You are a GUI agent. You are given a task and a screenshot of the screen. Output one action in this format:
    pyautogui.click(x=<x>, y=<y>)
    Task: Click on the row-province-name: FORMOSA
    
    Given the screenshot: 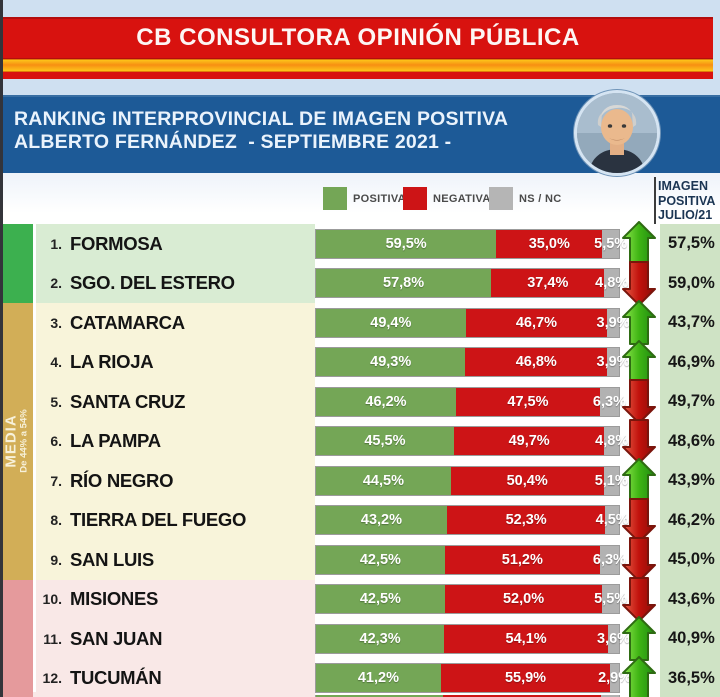 What is the action you would take?
    pyautogui.click(x=116, y=243)
    